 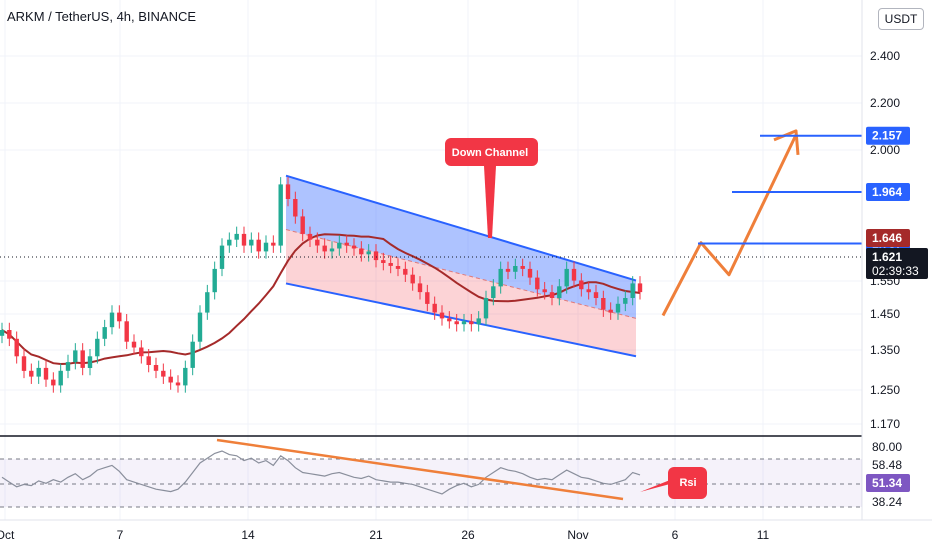 What do you see at coordinates (321, 472) in the screenshot?
I see `rsi-line` at bounding box center [321, 472].